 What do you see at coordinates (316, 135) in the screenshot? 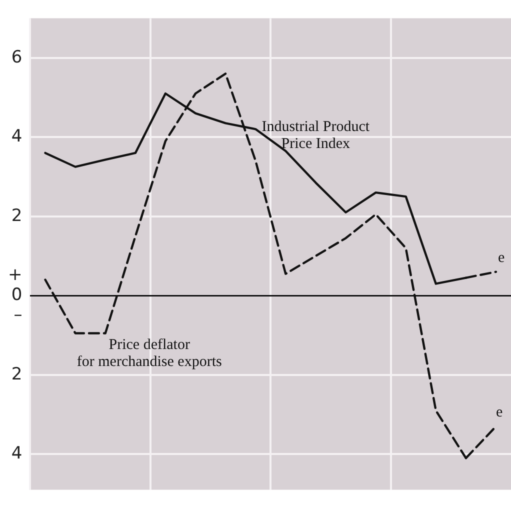
I see `series-label: Industrial Product Price Index` at bounding box center [316, 135].